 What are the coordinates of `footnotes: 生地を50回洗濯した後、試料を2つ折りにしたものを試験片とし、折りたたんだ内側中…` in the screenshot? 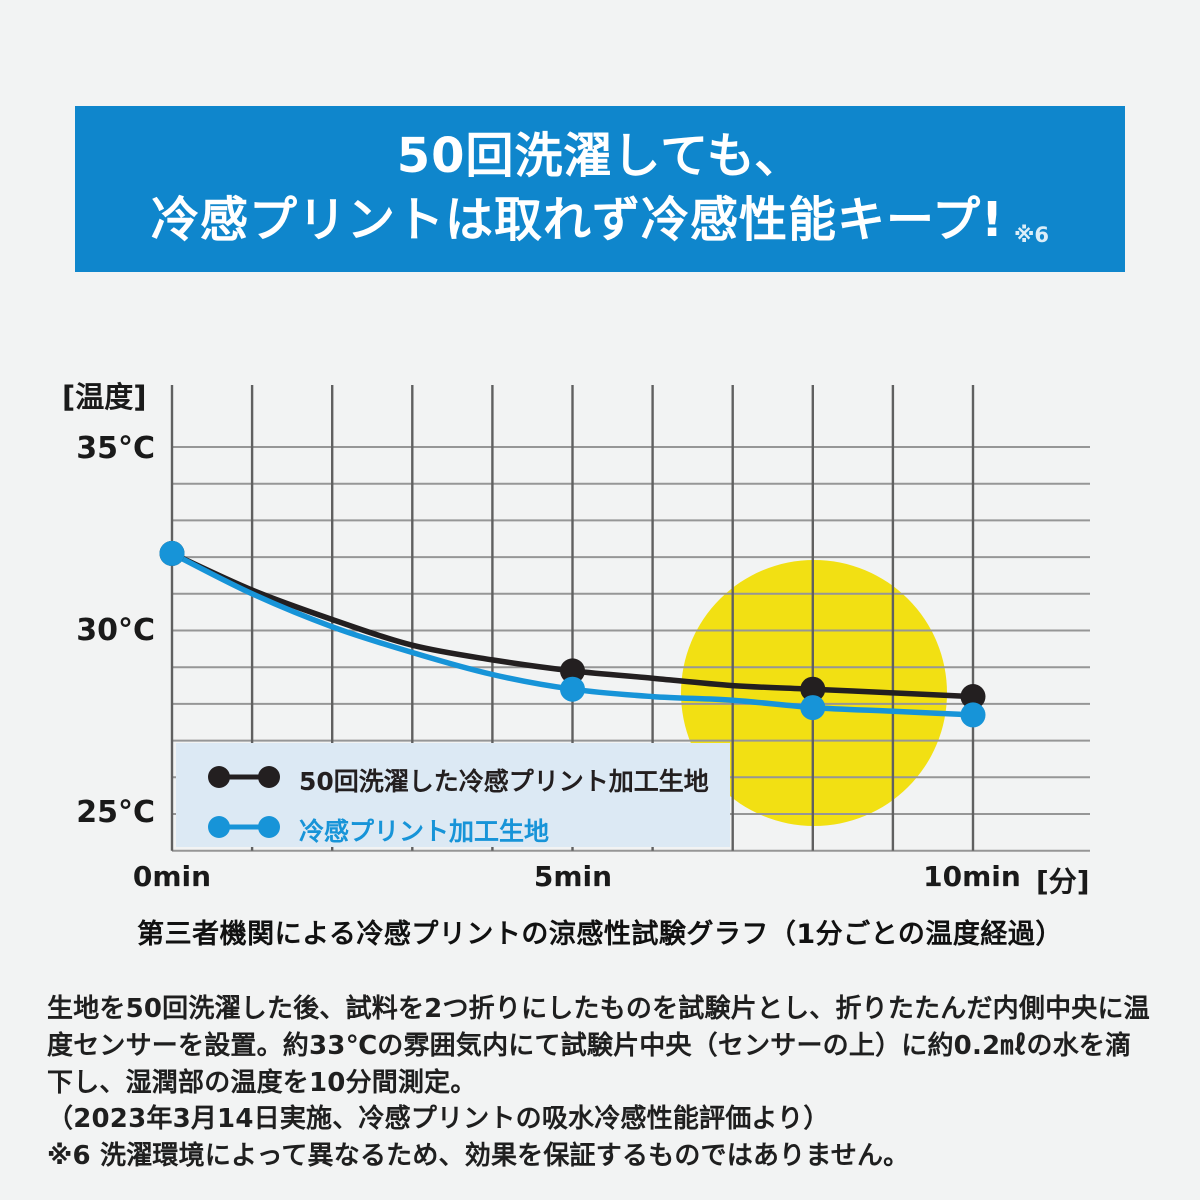 It's located at (601, 1083).